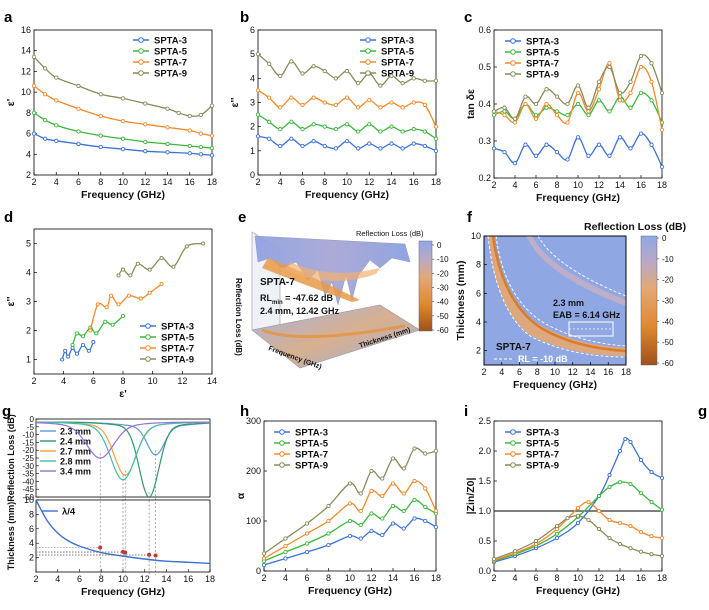  I want to click on b-ytick-label: 2, so click(252, 127).